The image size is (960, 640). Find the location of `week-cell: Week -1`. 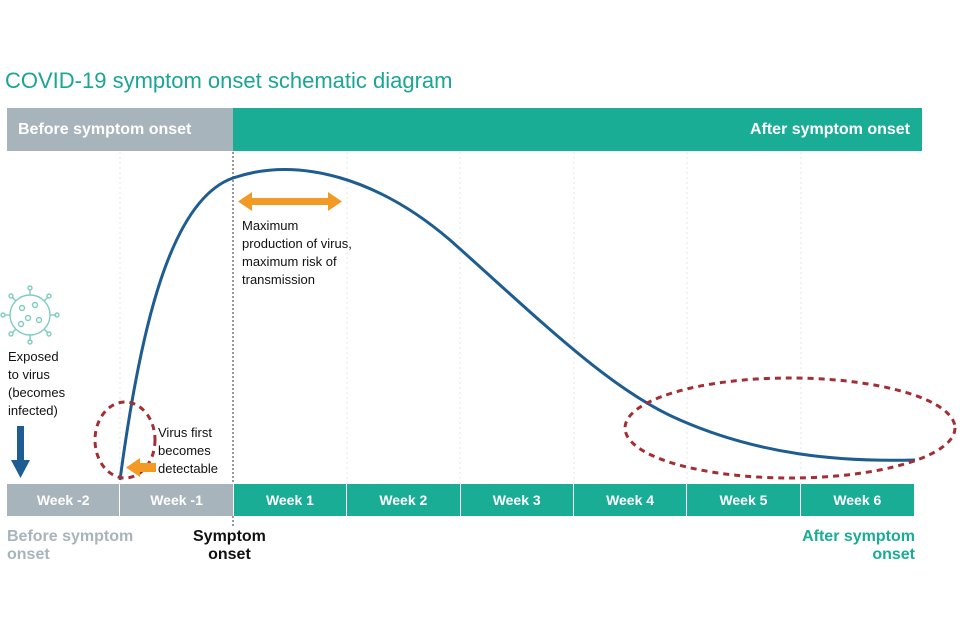

week-cell: Week -1 is located at coordinates (177, 500).